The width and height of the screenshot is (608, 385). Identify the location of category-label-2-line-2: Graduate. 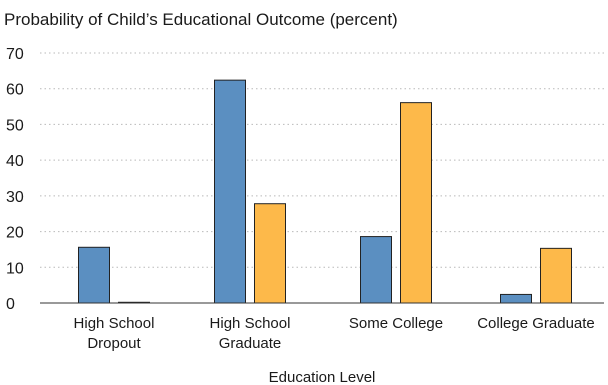
(250, 343).